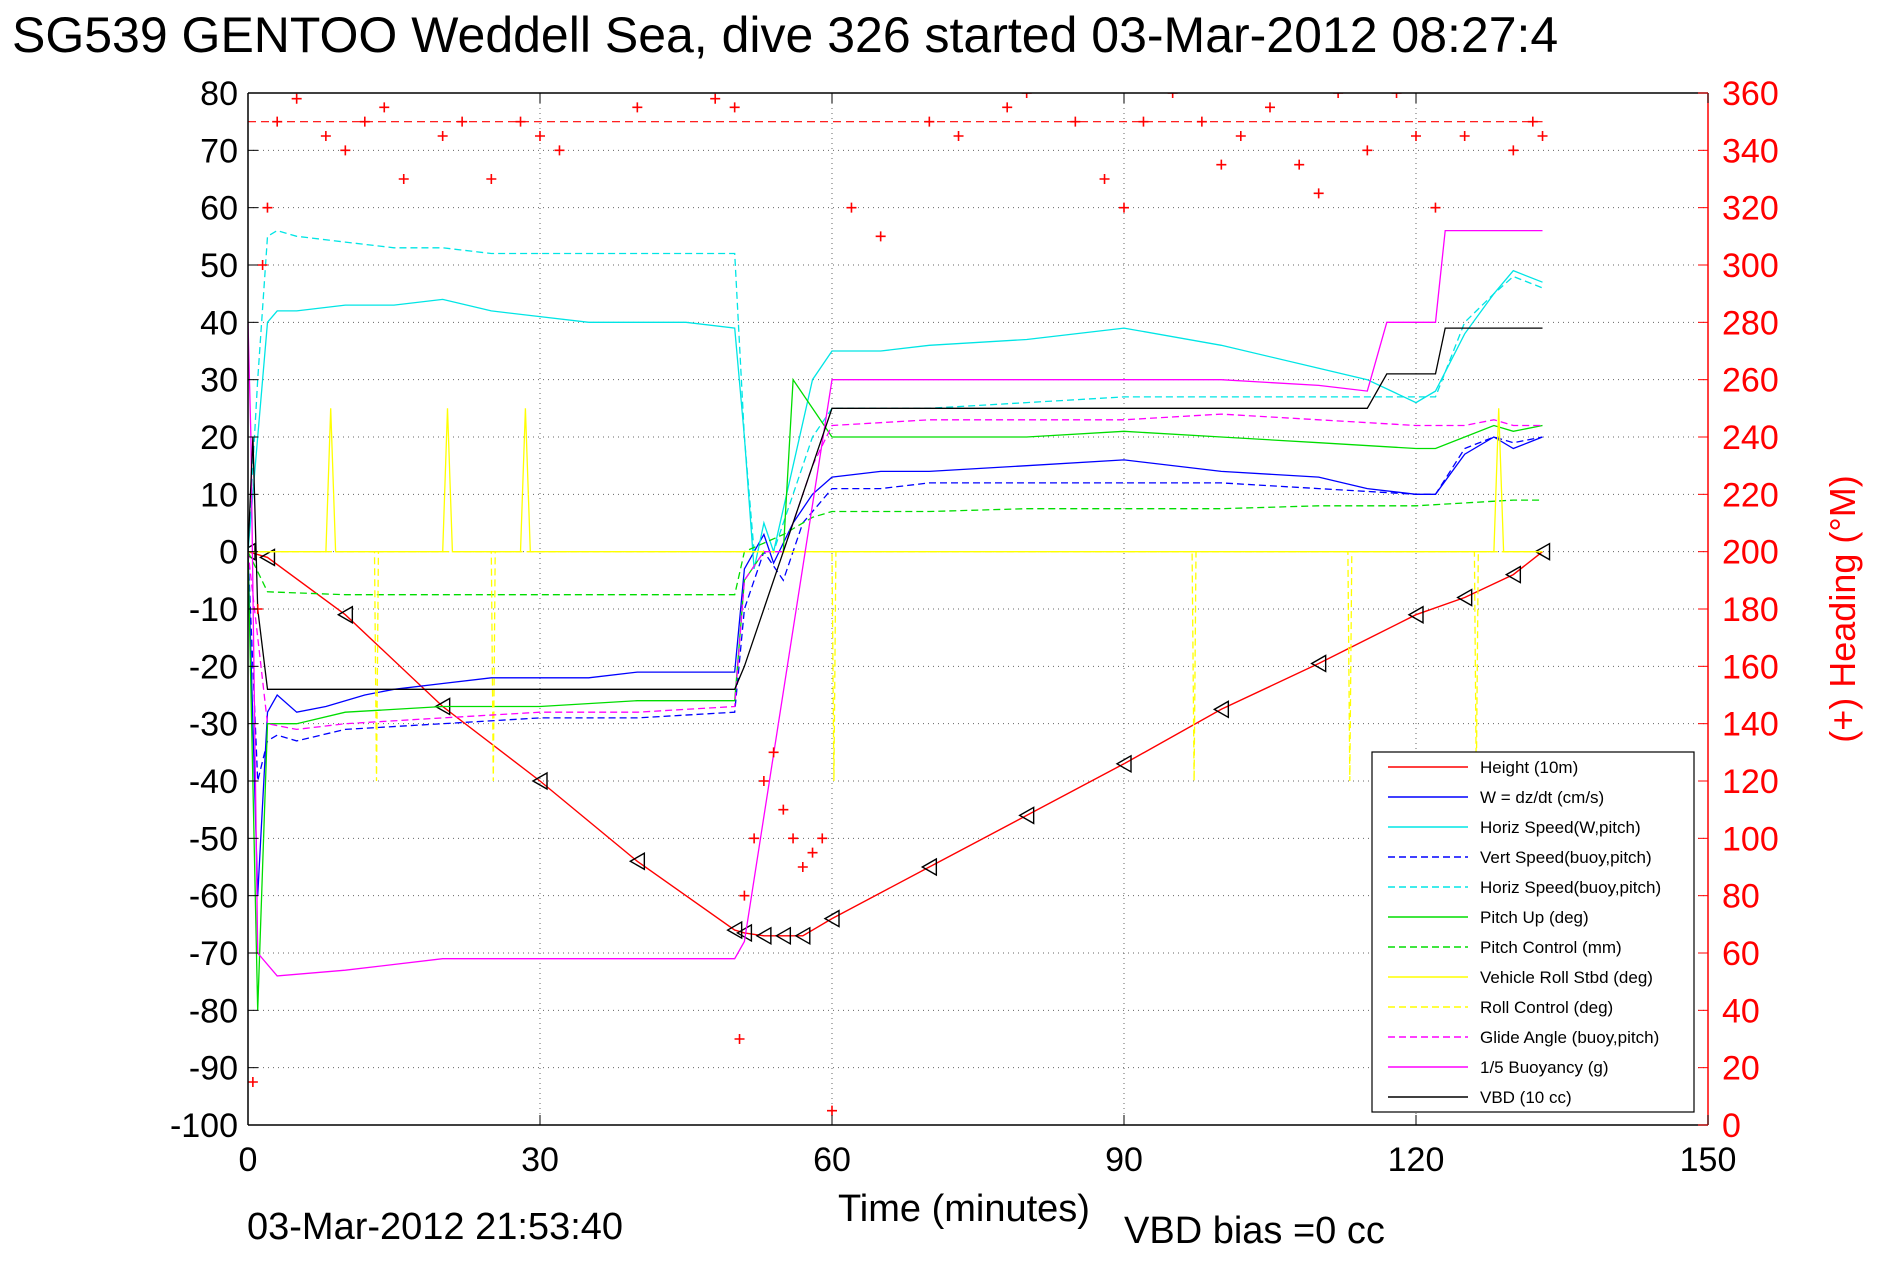 The height and width of the screenshot is (1262, 1891). Describe the element at coordinates (1842, 608) in the screenshot. I see `y2-axis-label: (+) Heading (°M)` at that location.